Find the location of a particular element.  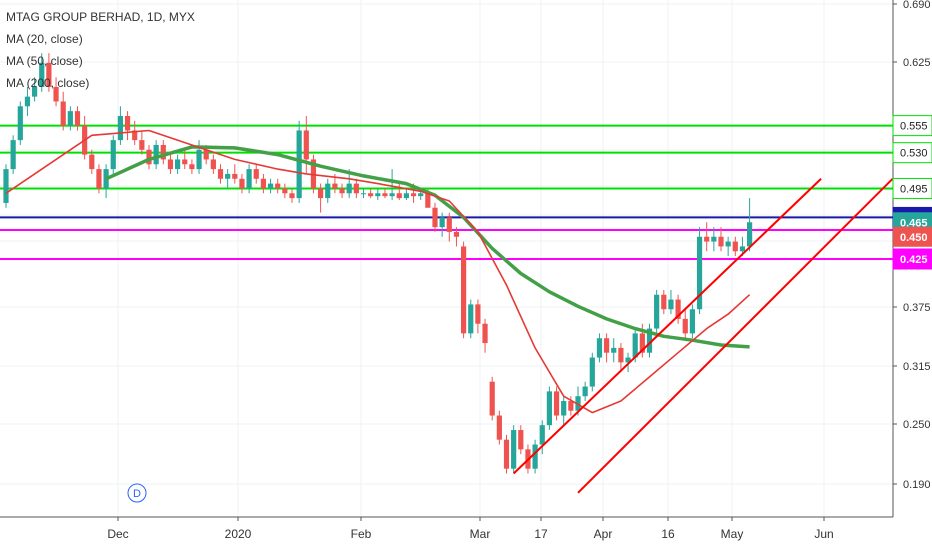

x-tick-label: Dec is located at coordinates (117, 534).